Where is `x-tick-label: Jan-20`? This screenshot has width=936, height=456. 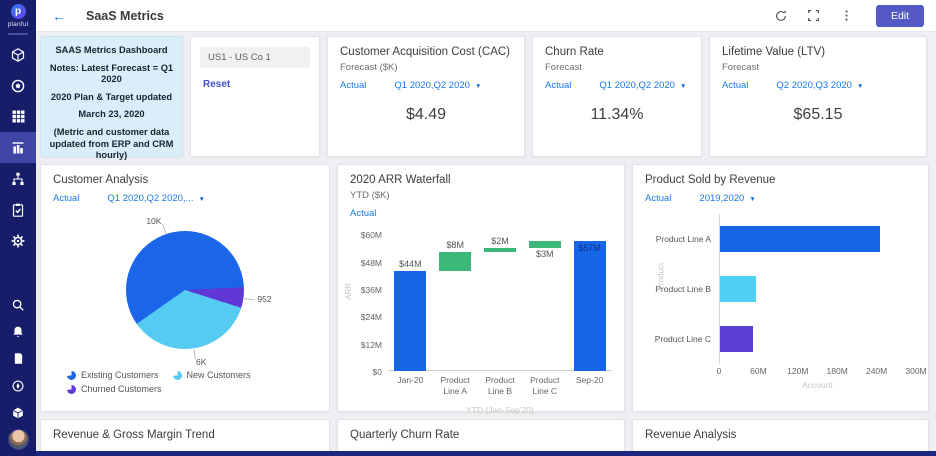 x-tick-label: Jan-20 is located at coordinates (410, 380).